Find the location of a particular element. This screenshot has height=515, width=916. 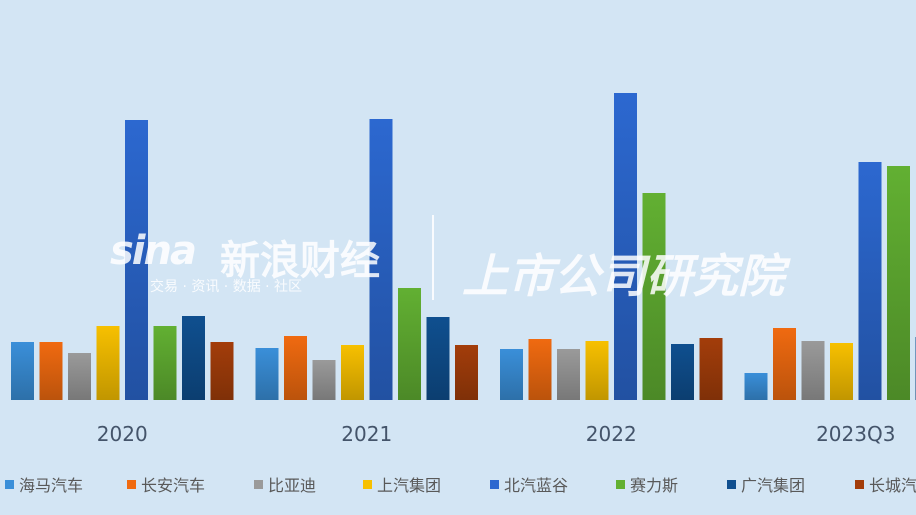

legend-item: 上汽集团 is located at coordinates (402, 484).